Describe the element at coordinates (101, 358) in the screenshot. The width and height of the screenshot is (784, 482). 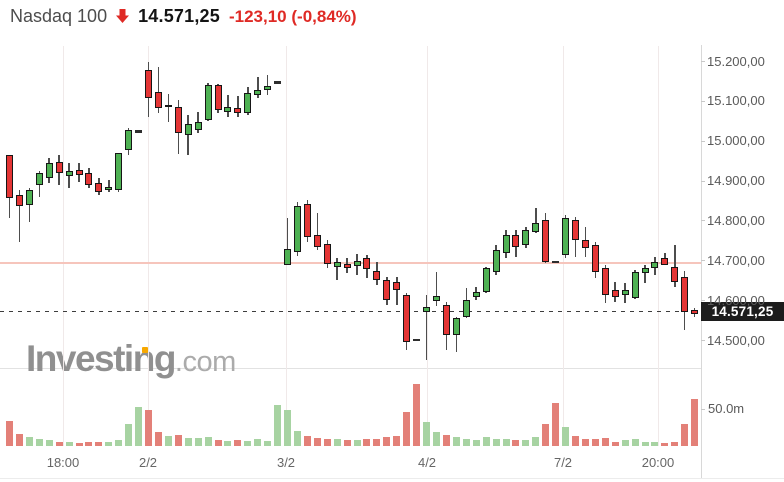
I see `logo-text: Investing` at that location.